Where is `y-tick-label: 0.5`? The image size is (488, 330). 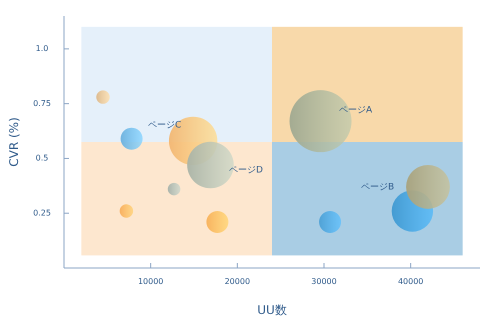 y-tick-label: 0.5 is located at coordinates (42, 158).